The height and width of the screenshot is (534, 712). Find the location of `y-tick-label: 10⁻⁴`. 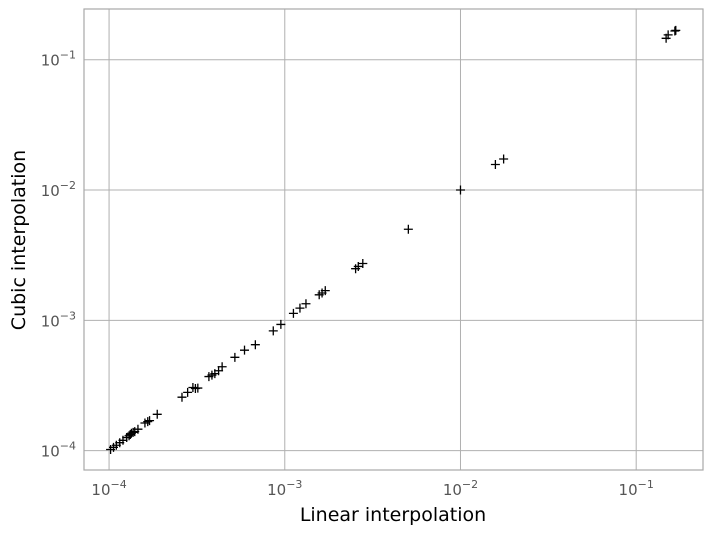

y-tick-label: 10⁻⁴ is located at coordinates (58, 450).